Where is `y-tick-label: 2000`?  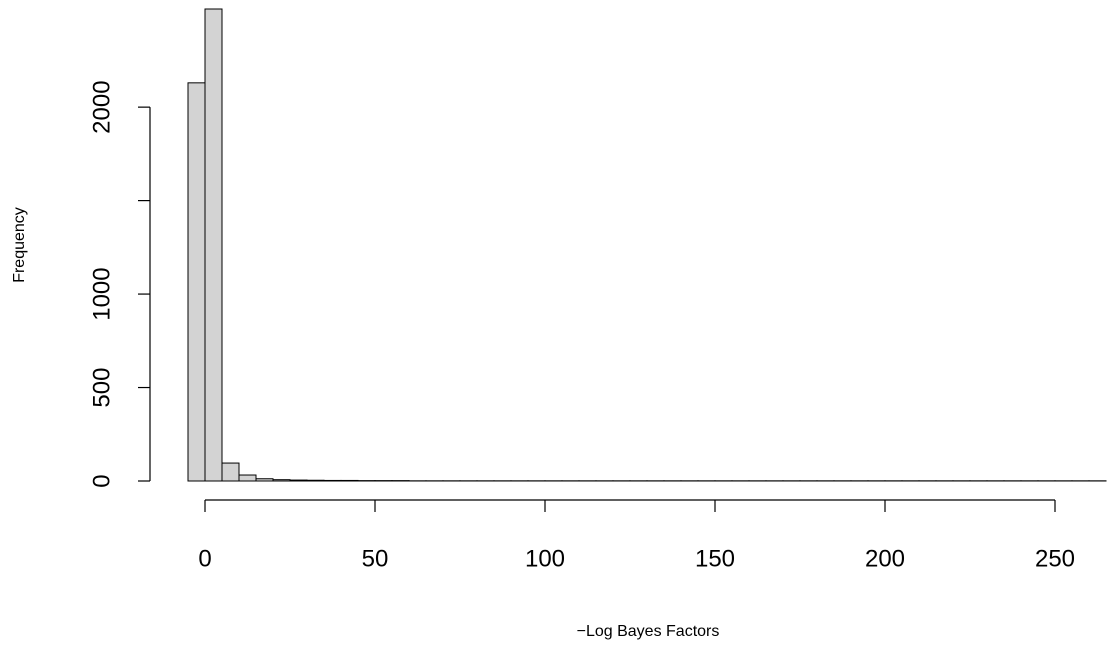 y-tick-label: 2000 is located at coordinates (101, 106).